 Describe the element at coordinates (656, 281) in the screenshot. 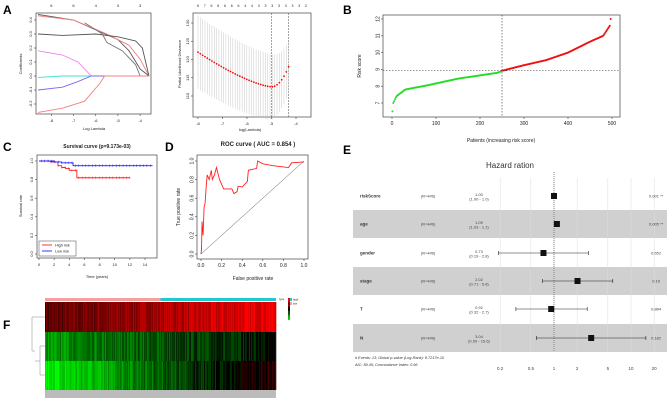

I see `row-p: 0.19` at that location.